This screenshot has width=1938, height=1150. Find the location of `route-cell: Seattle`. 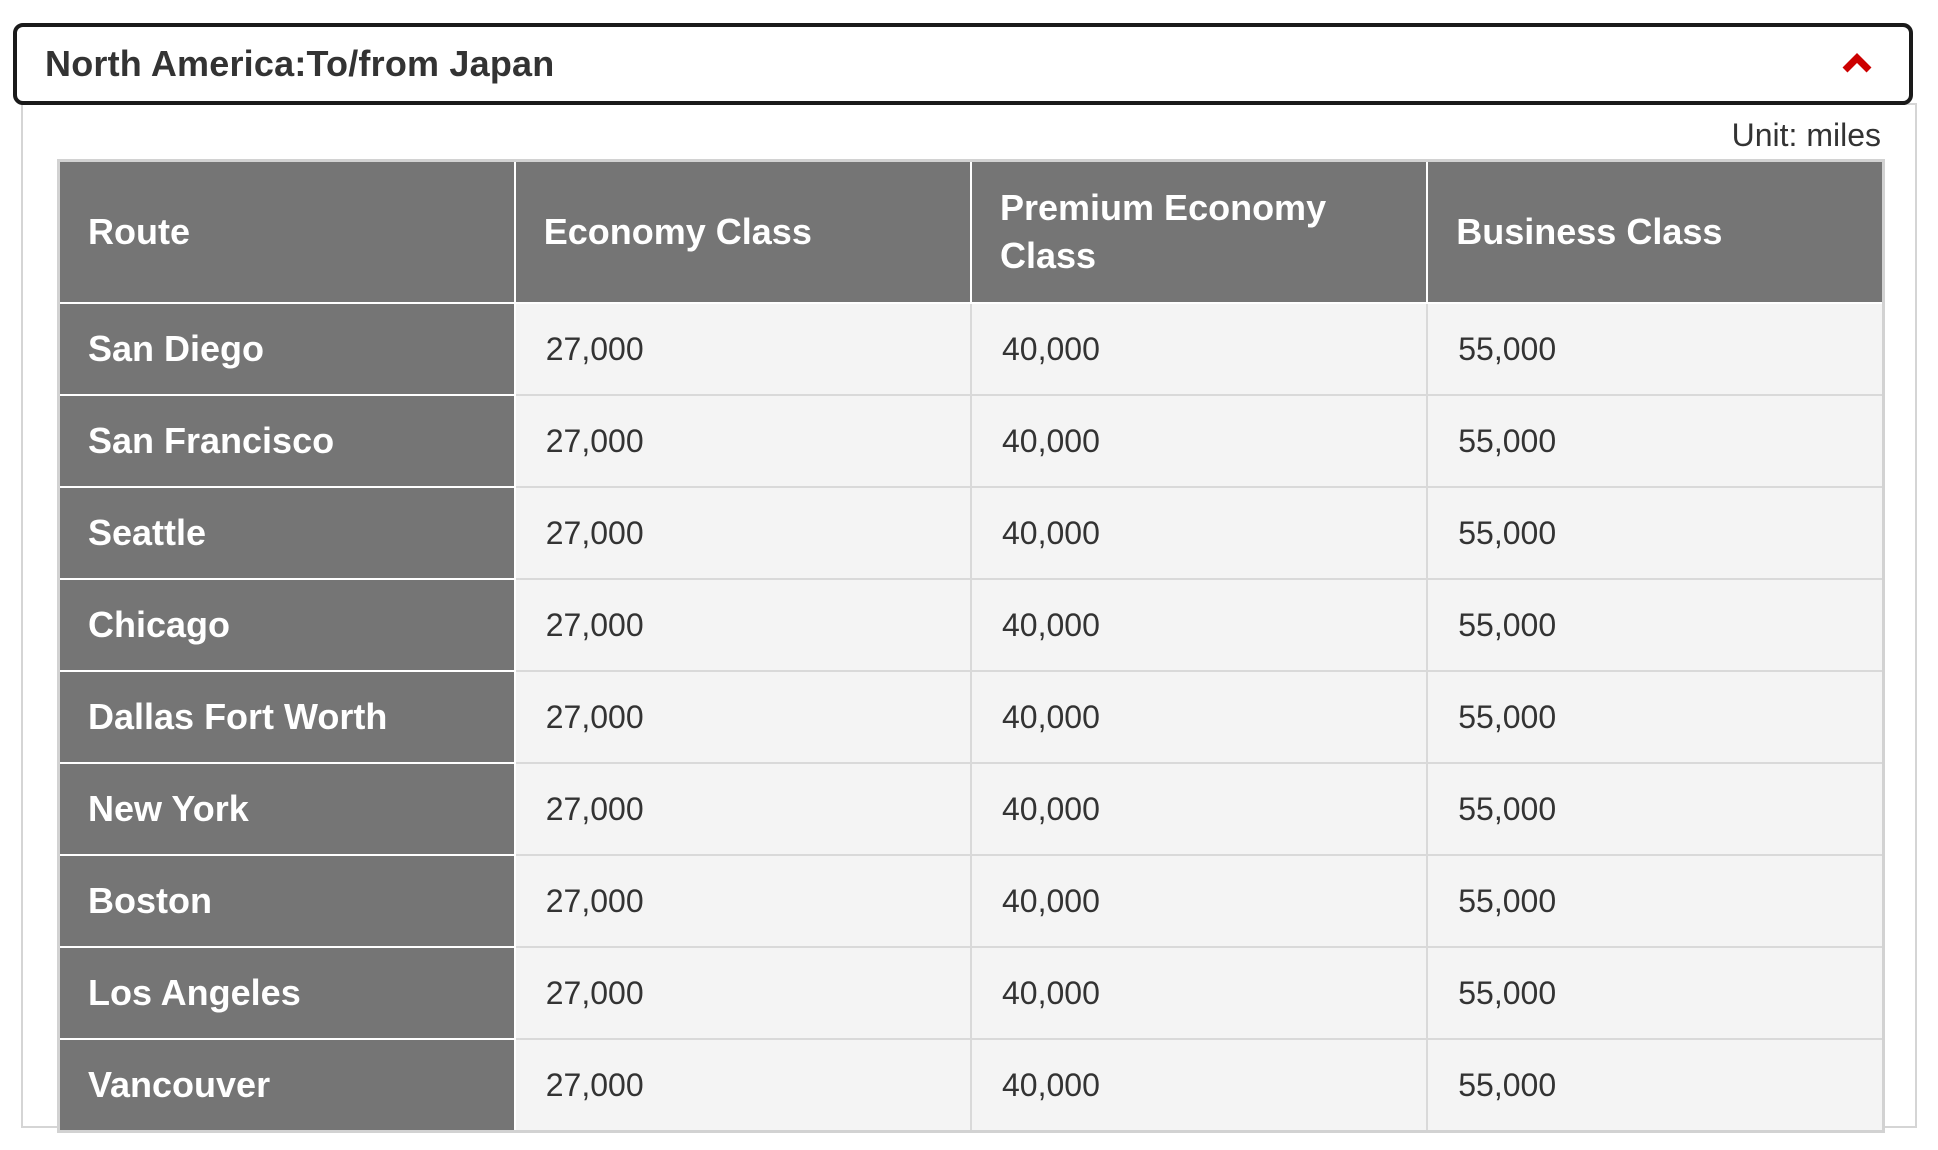

route-cell: Seattle is located at coordinates (286, 533).